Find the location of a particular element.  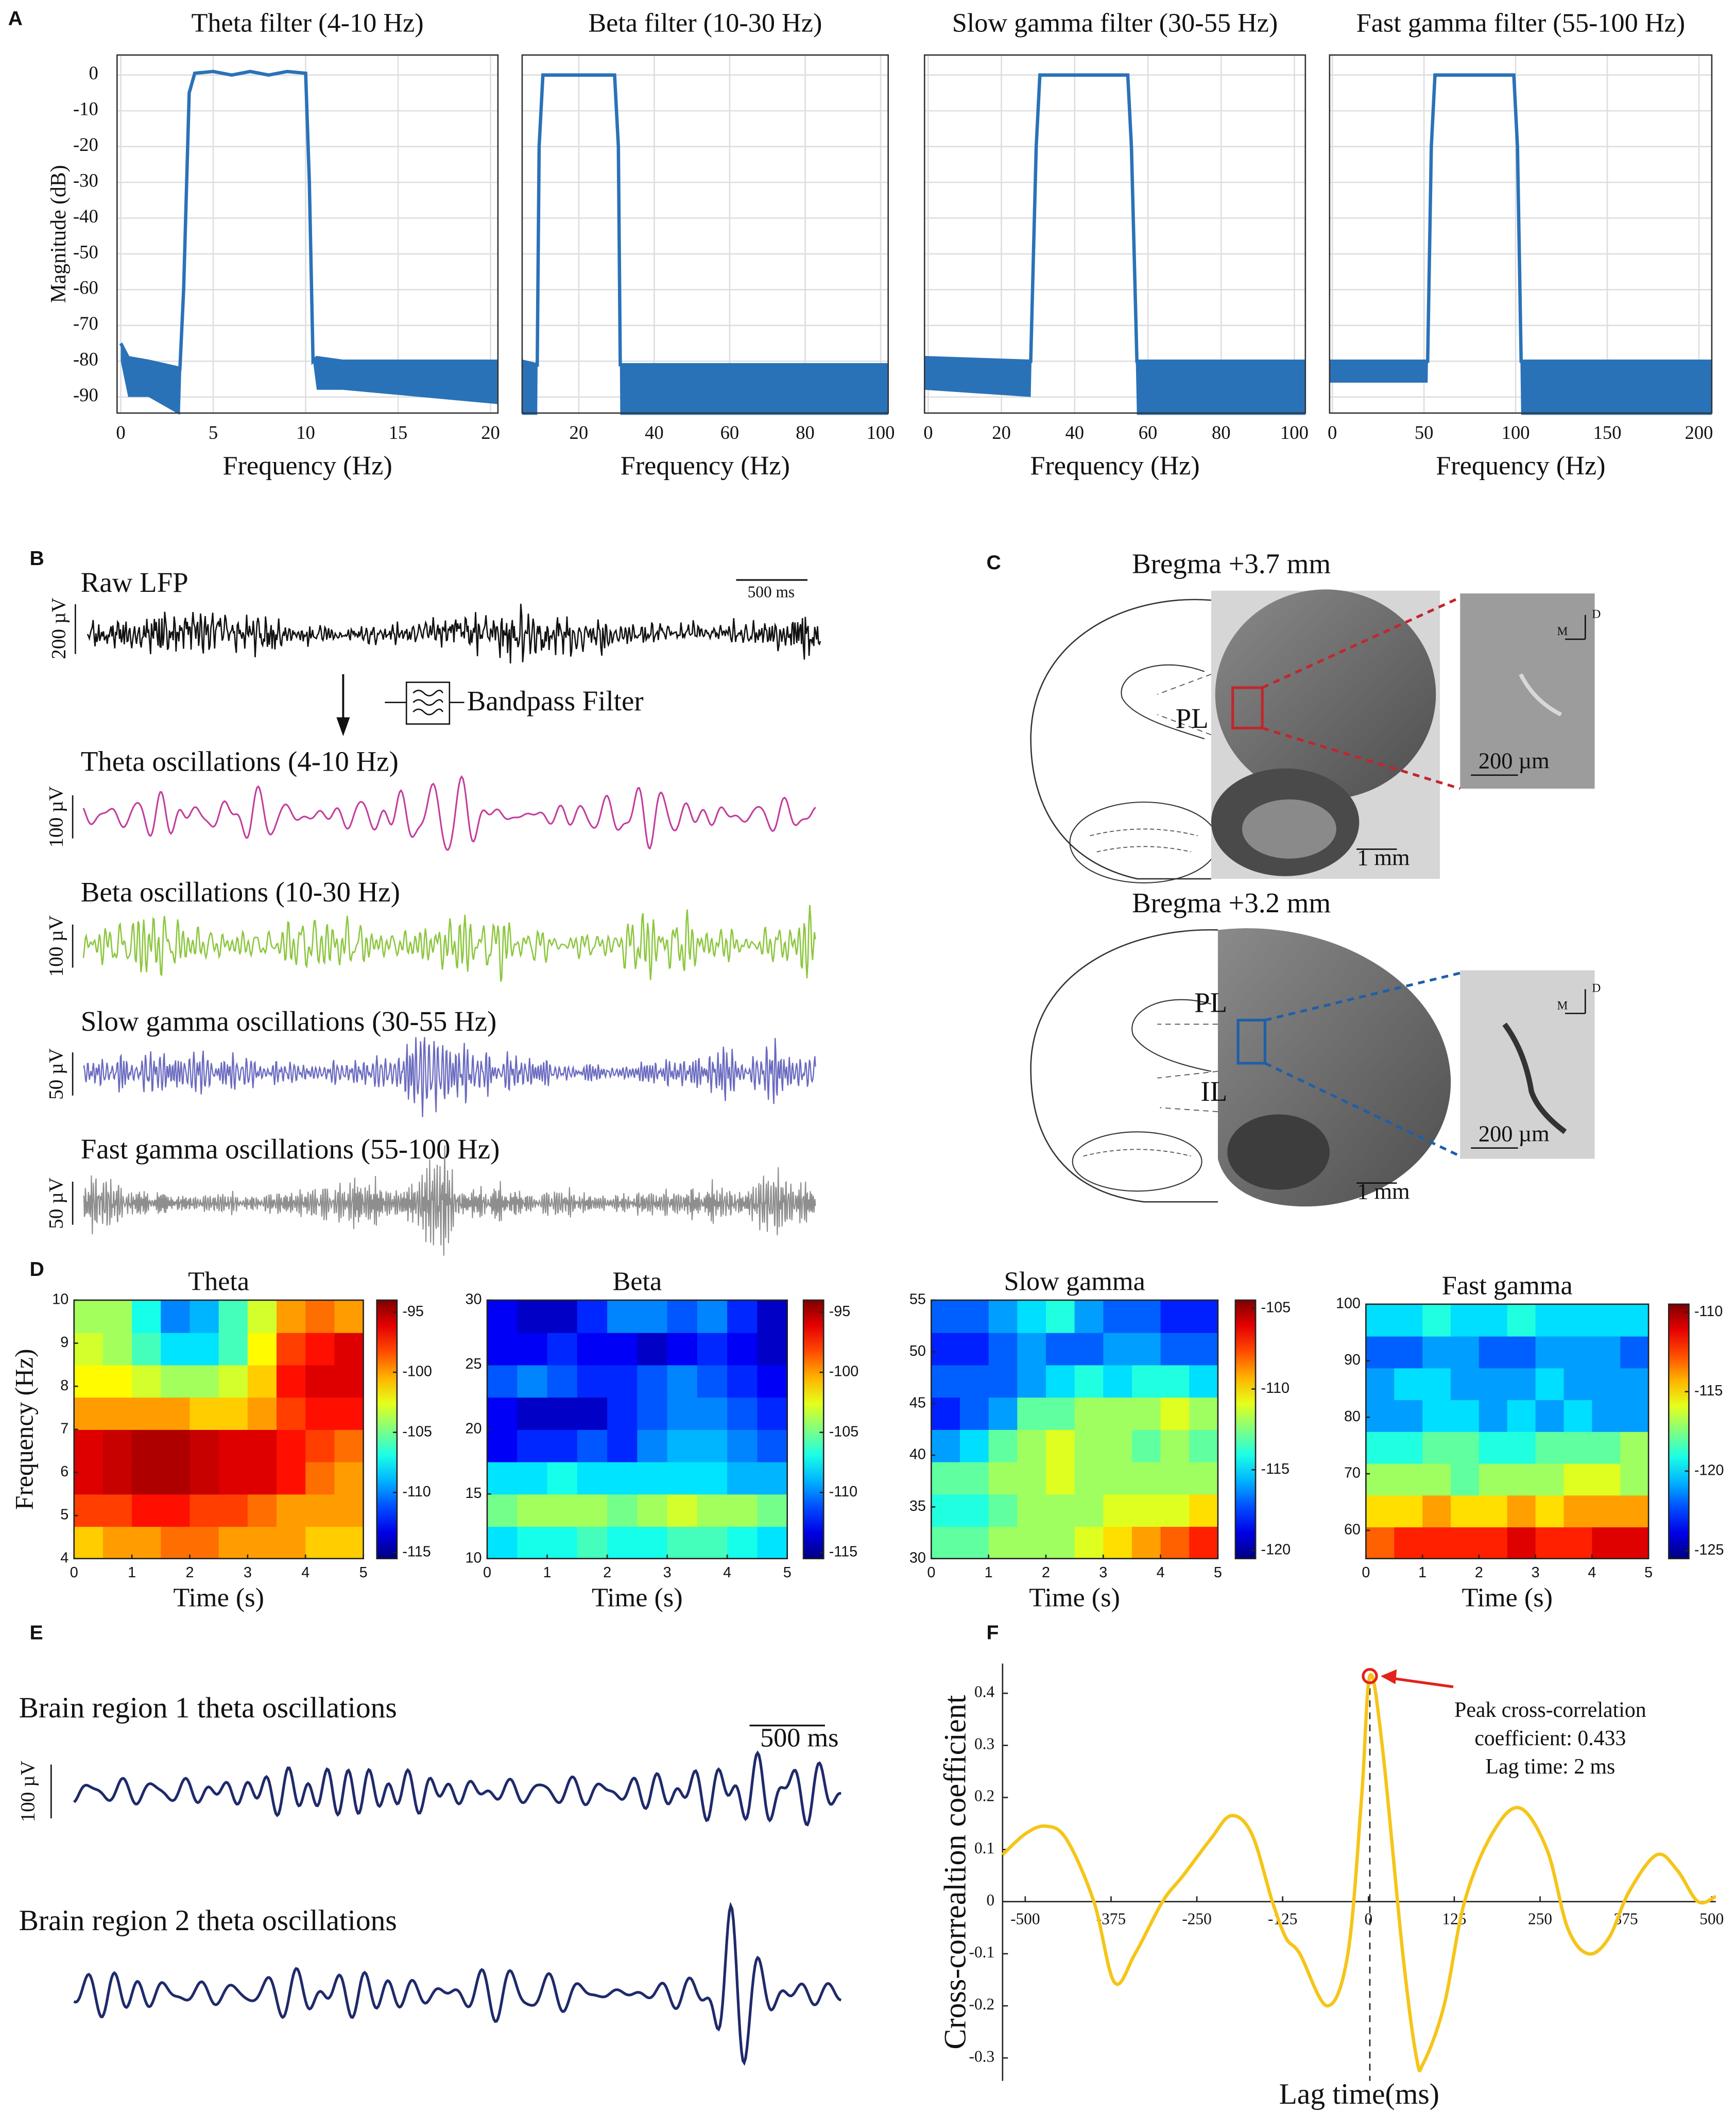

colorbar-tick-label: -120 is located at coordinates (1709, 1470).